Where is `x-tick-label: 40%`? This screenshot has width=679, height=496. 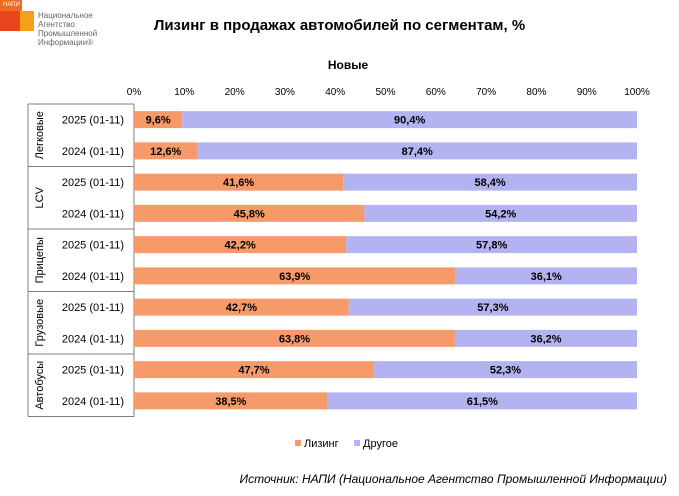 x-tick-label: 40% is located at coordinates (335, 92).